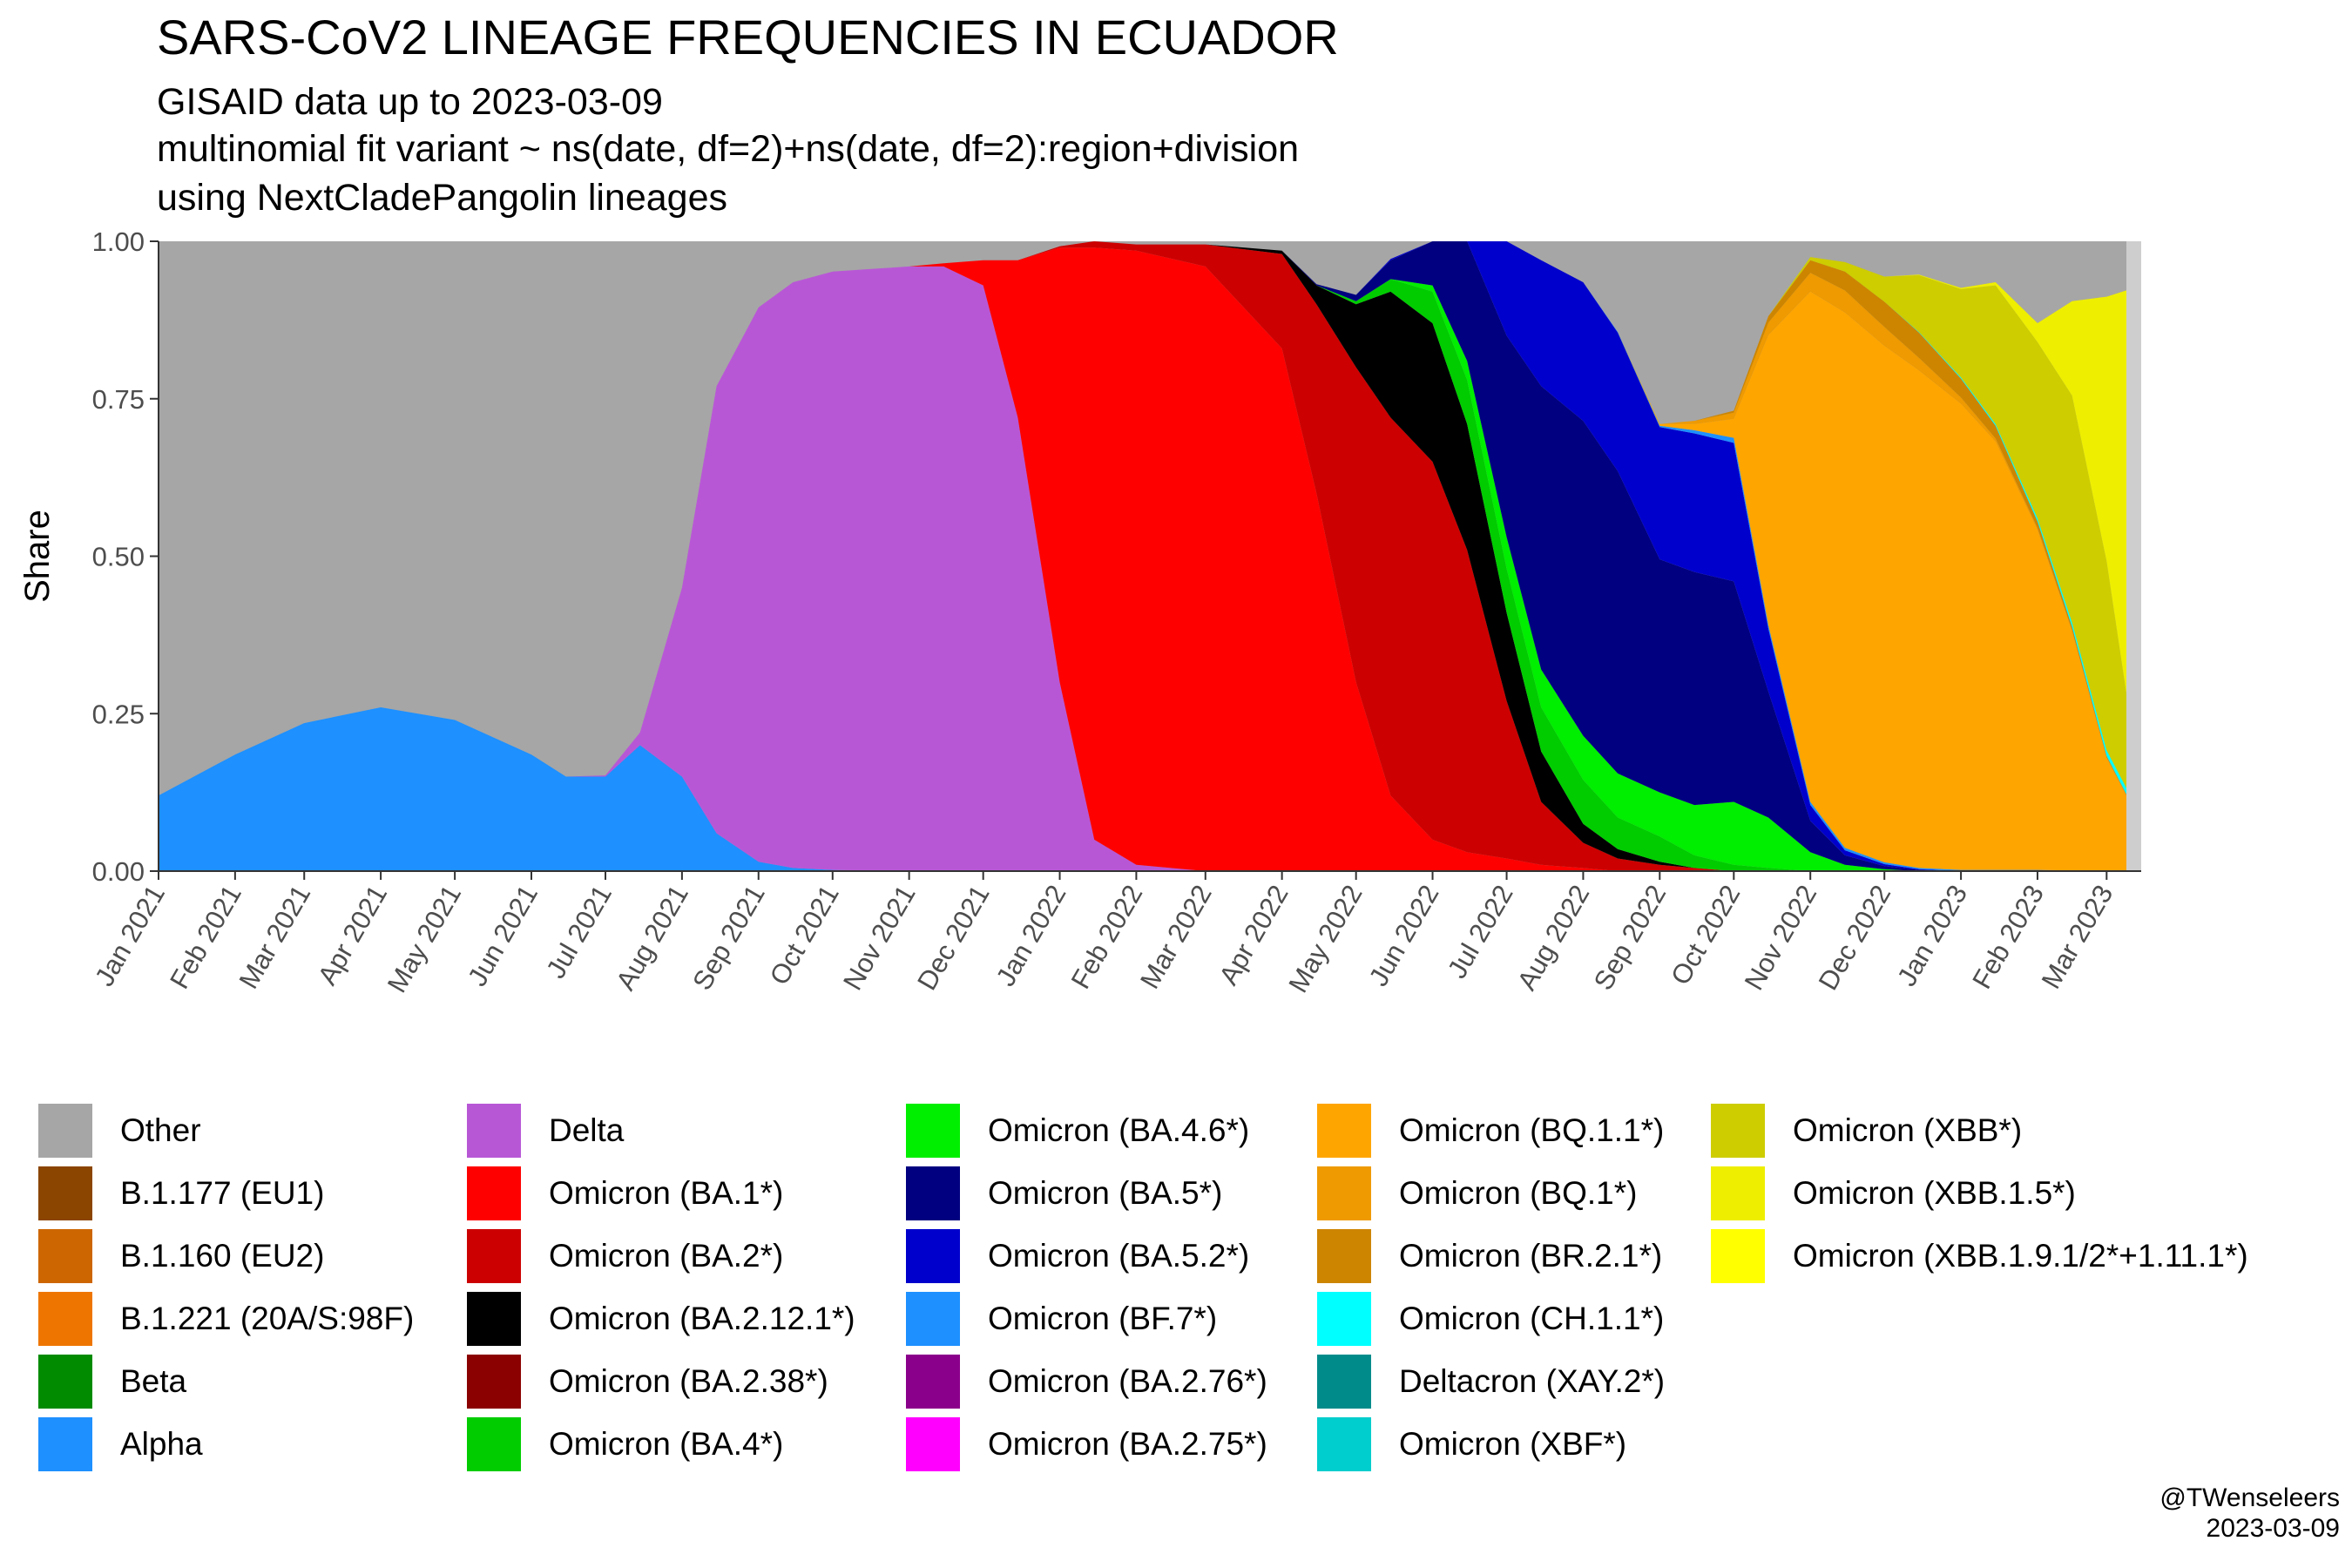  I want to click on x-tick-label: Jan 2021, so click(130, 935).